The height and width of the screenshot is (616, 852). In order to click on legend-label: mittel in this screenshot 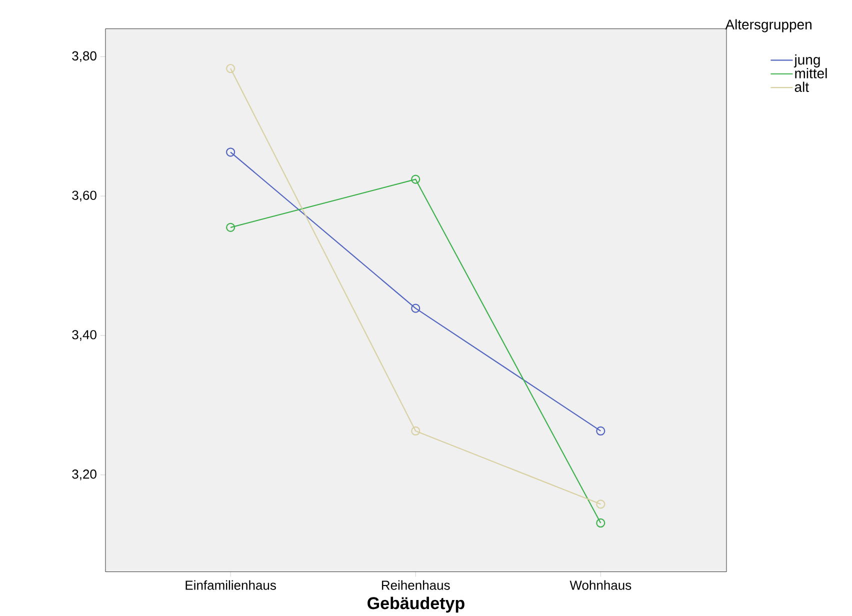, I will do `click(811, 73)`.